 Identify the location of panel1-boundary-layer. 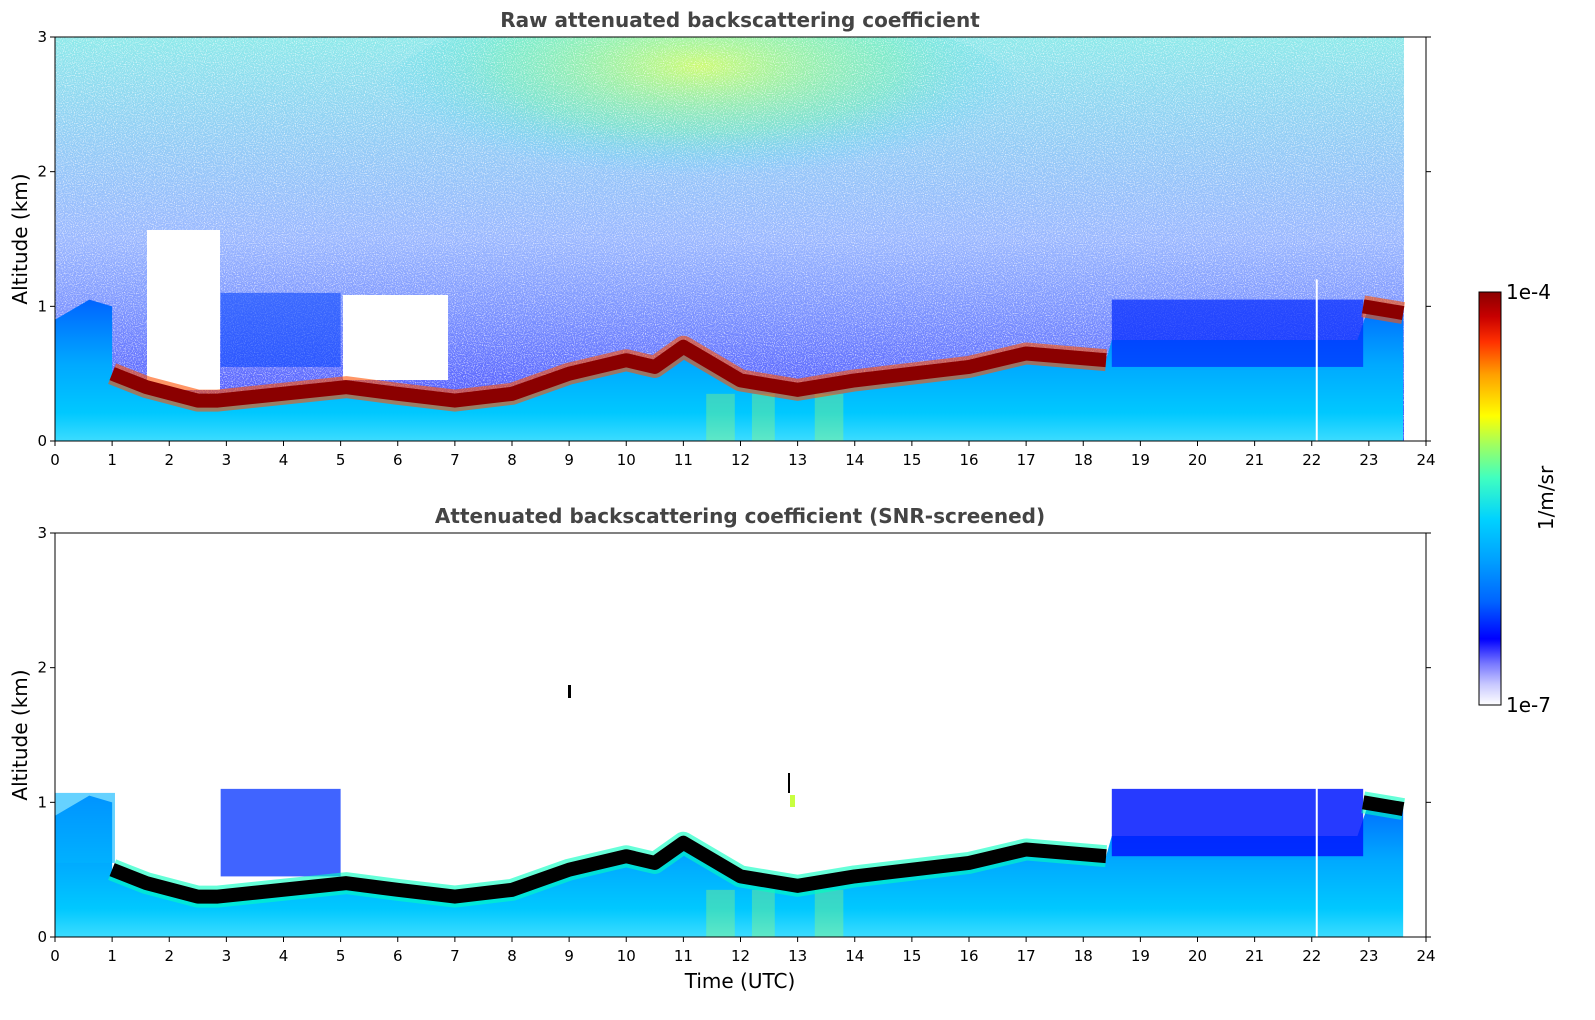
(729, 366).